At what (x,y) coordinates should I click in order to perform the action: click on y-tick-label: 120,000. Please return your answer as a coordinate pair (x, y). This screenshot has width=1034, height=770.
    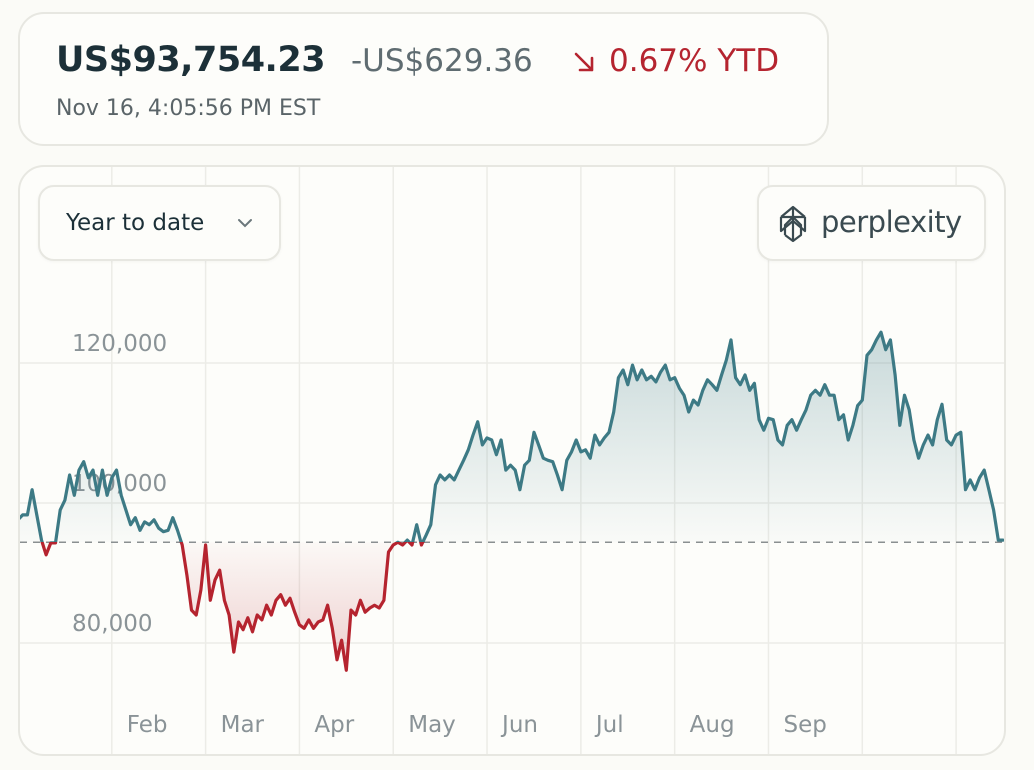
    Looking at the image, I should click on (119, 344).